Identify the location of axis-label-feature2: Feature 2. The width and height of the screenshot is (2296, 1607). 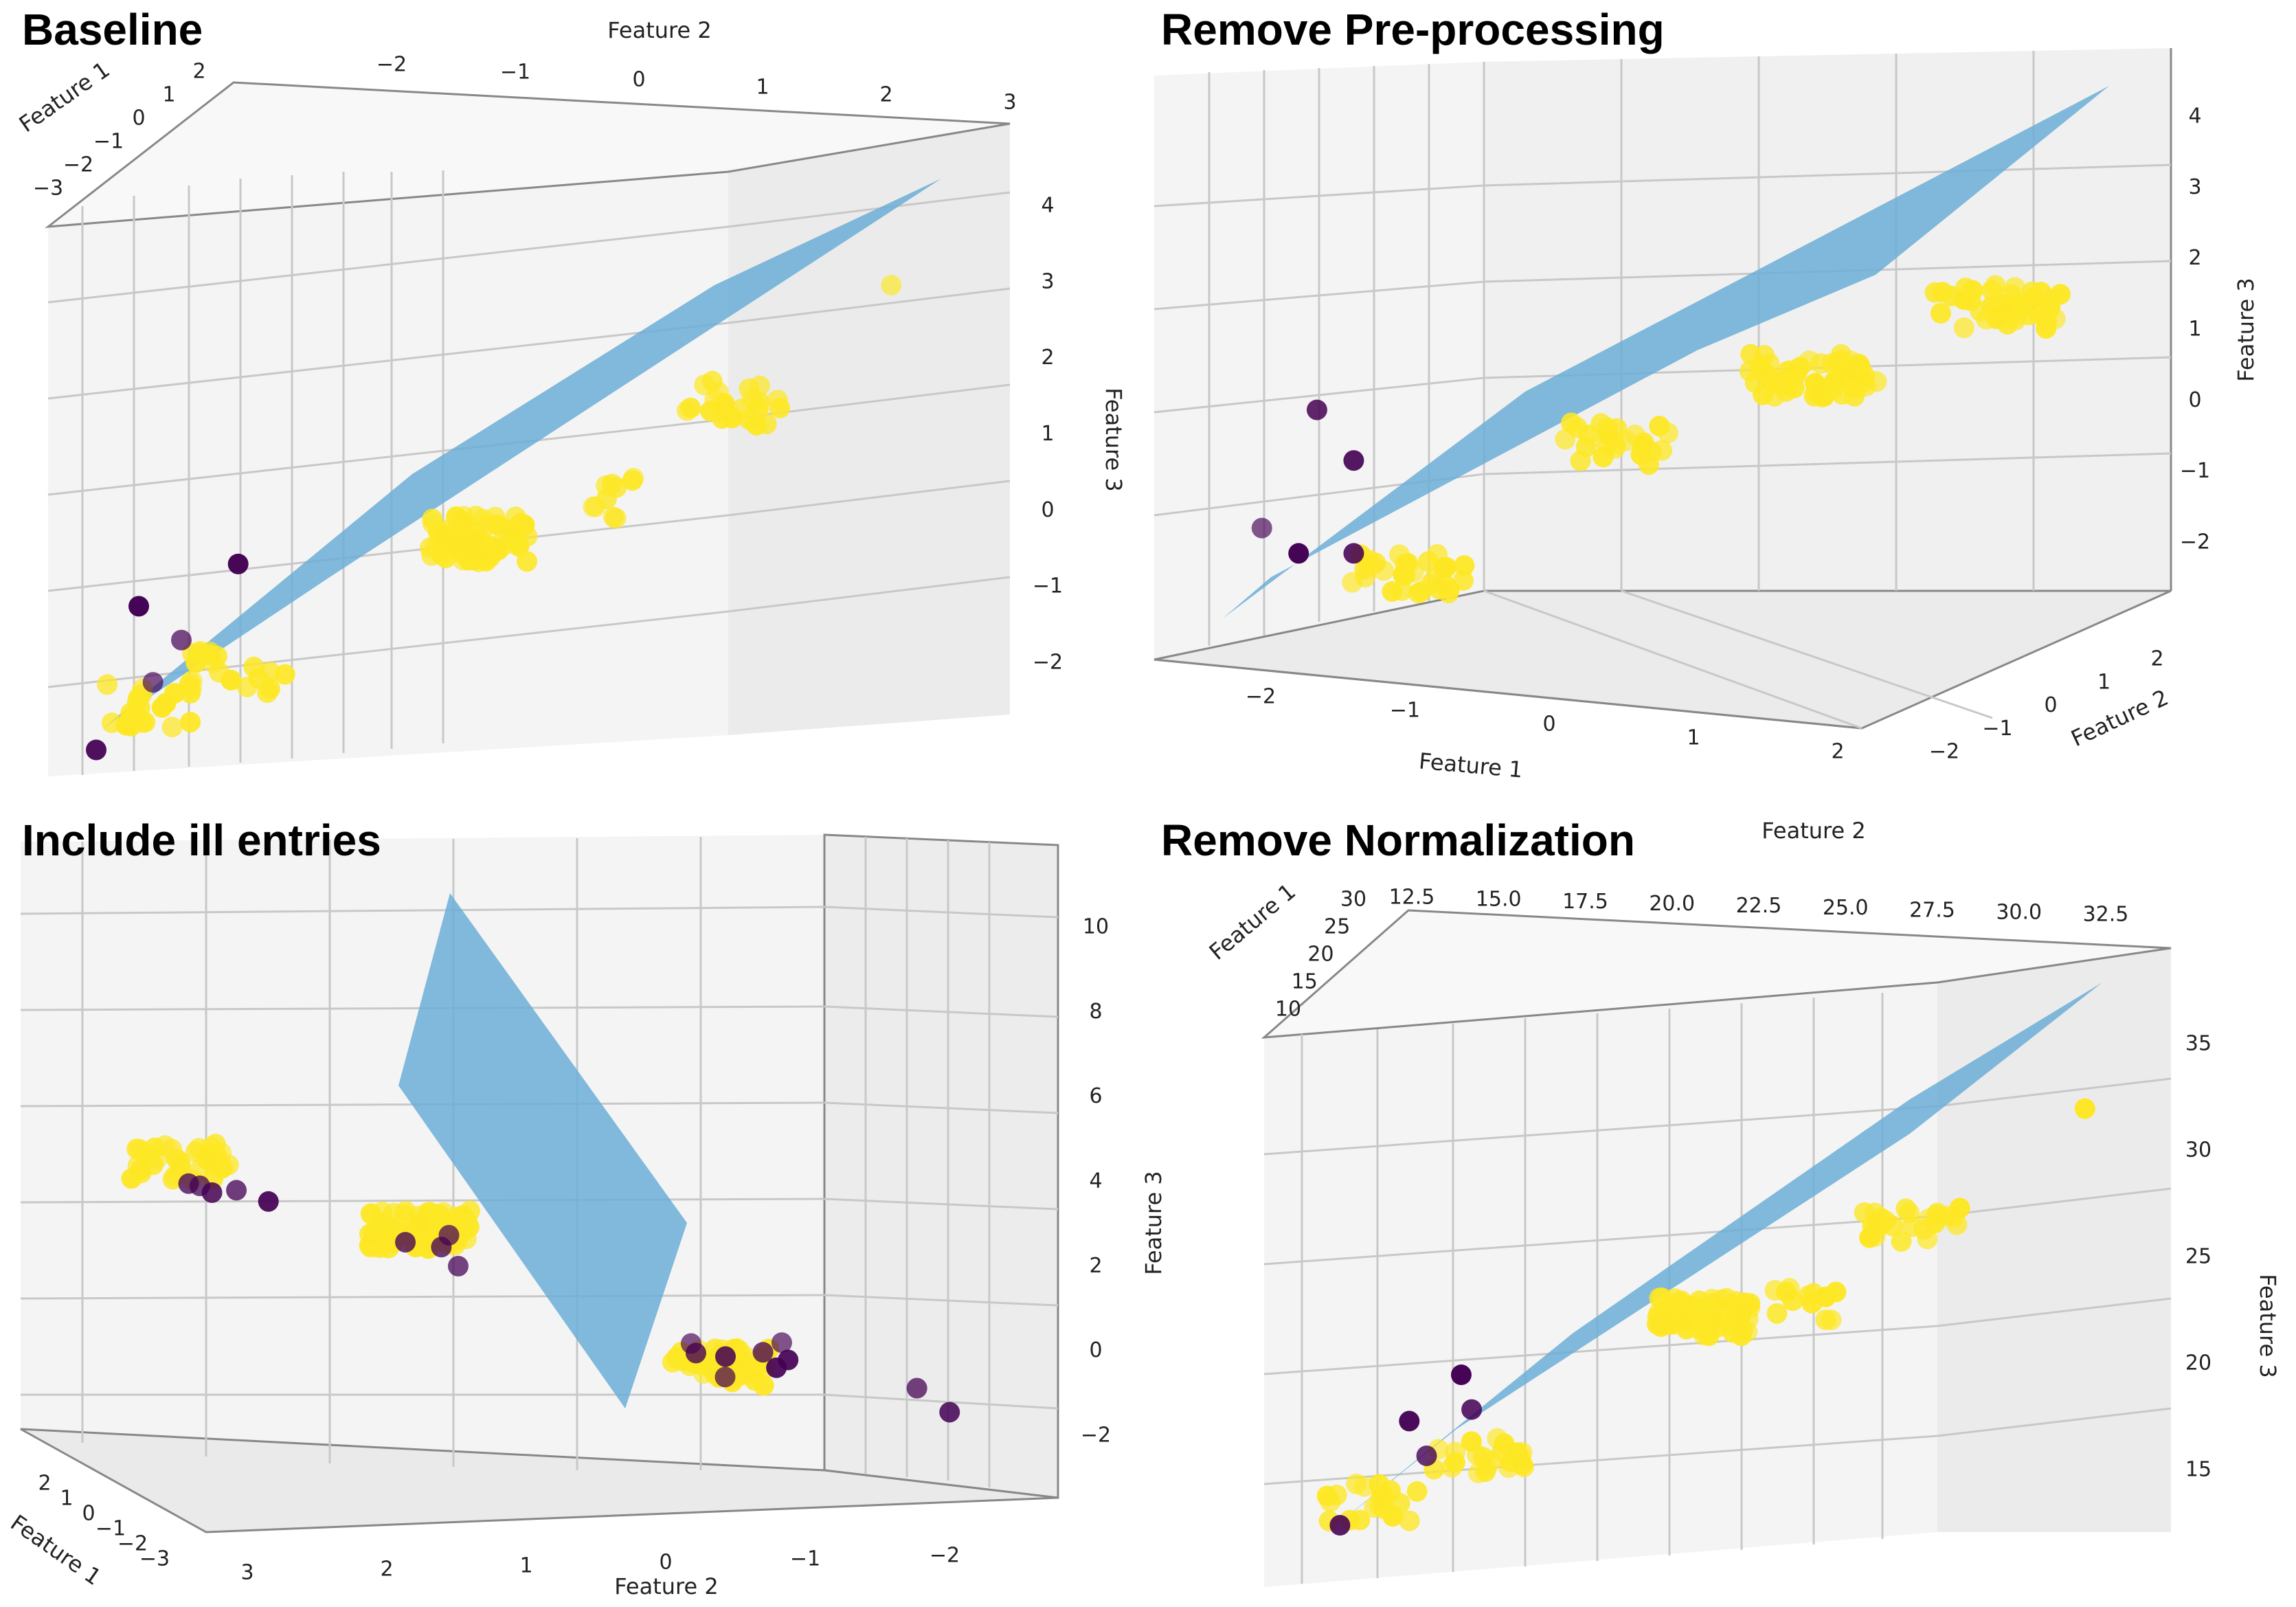
(1814, 831).